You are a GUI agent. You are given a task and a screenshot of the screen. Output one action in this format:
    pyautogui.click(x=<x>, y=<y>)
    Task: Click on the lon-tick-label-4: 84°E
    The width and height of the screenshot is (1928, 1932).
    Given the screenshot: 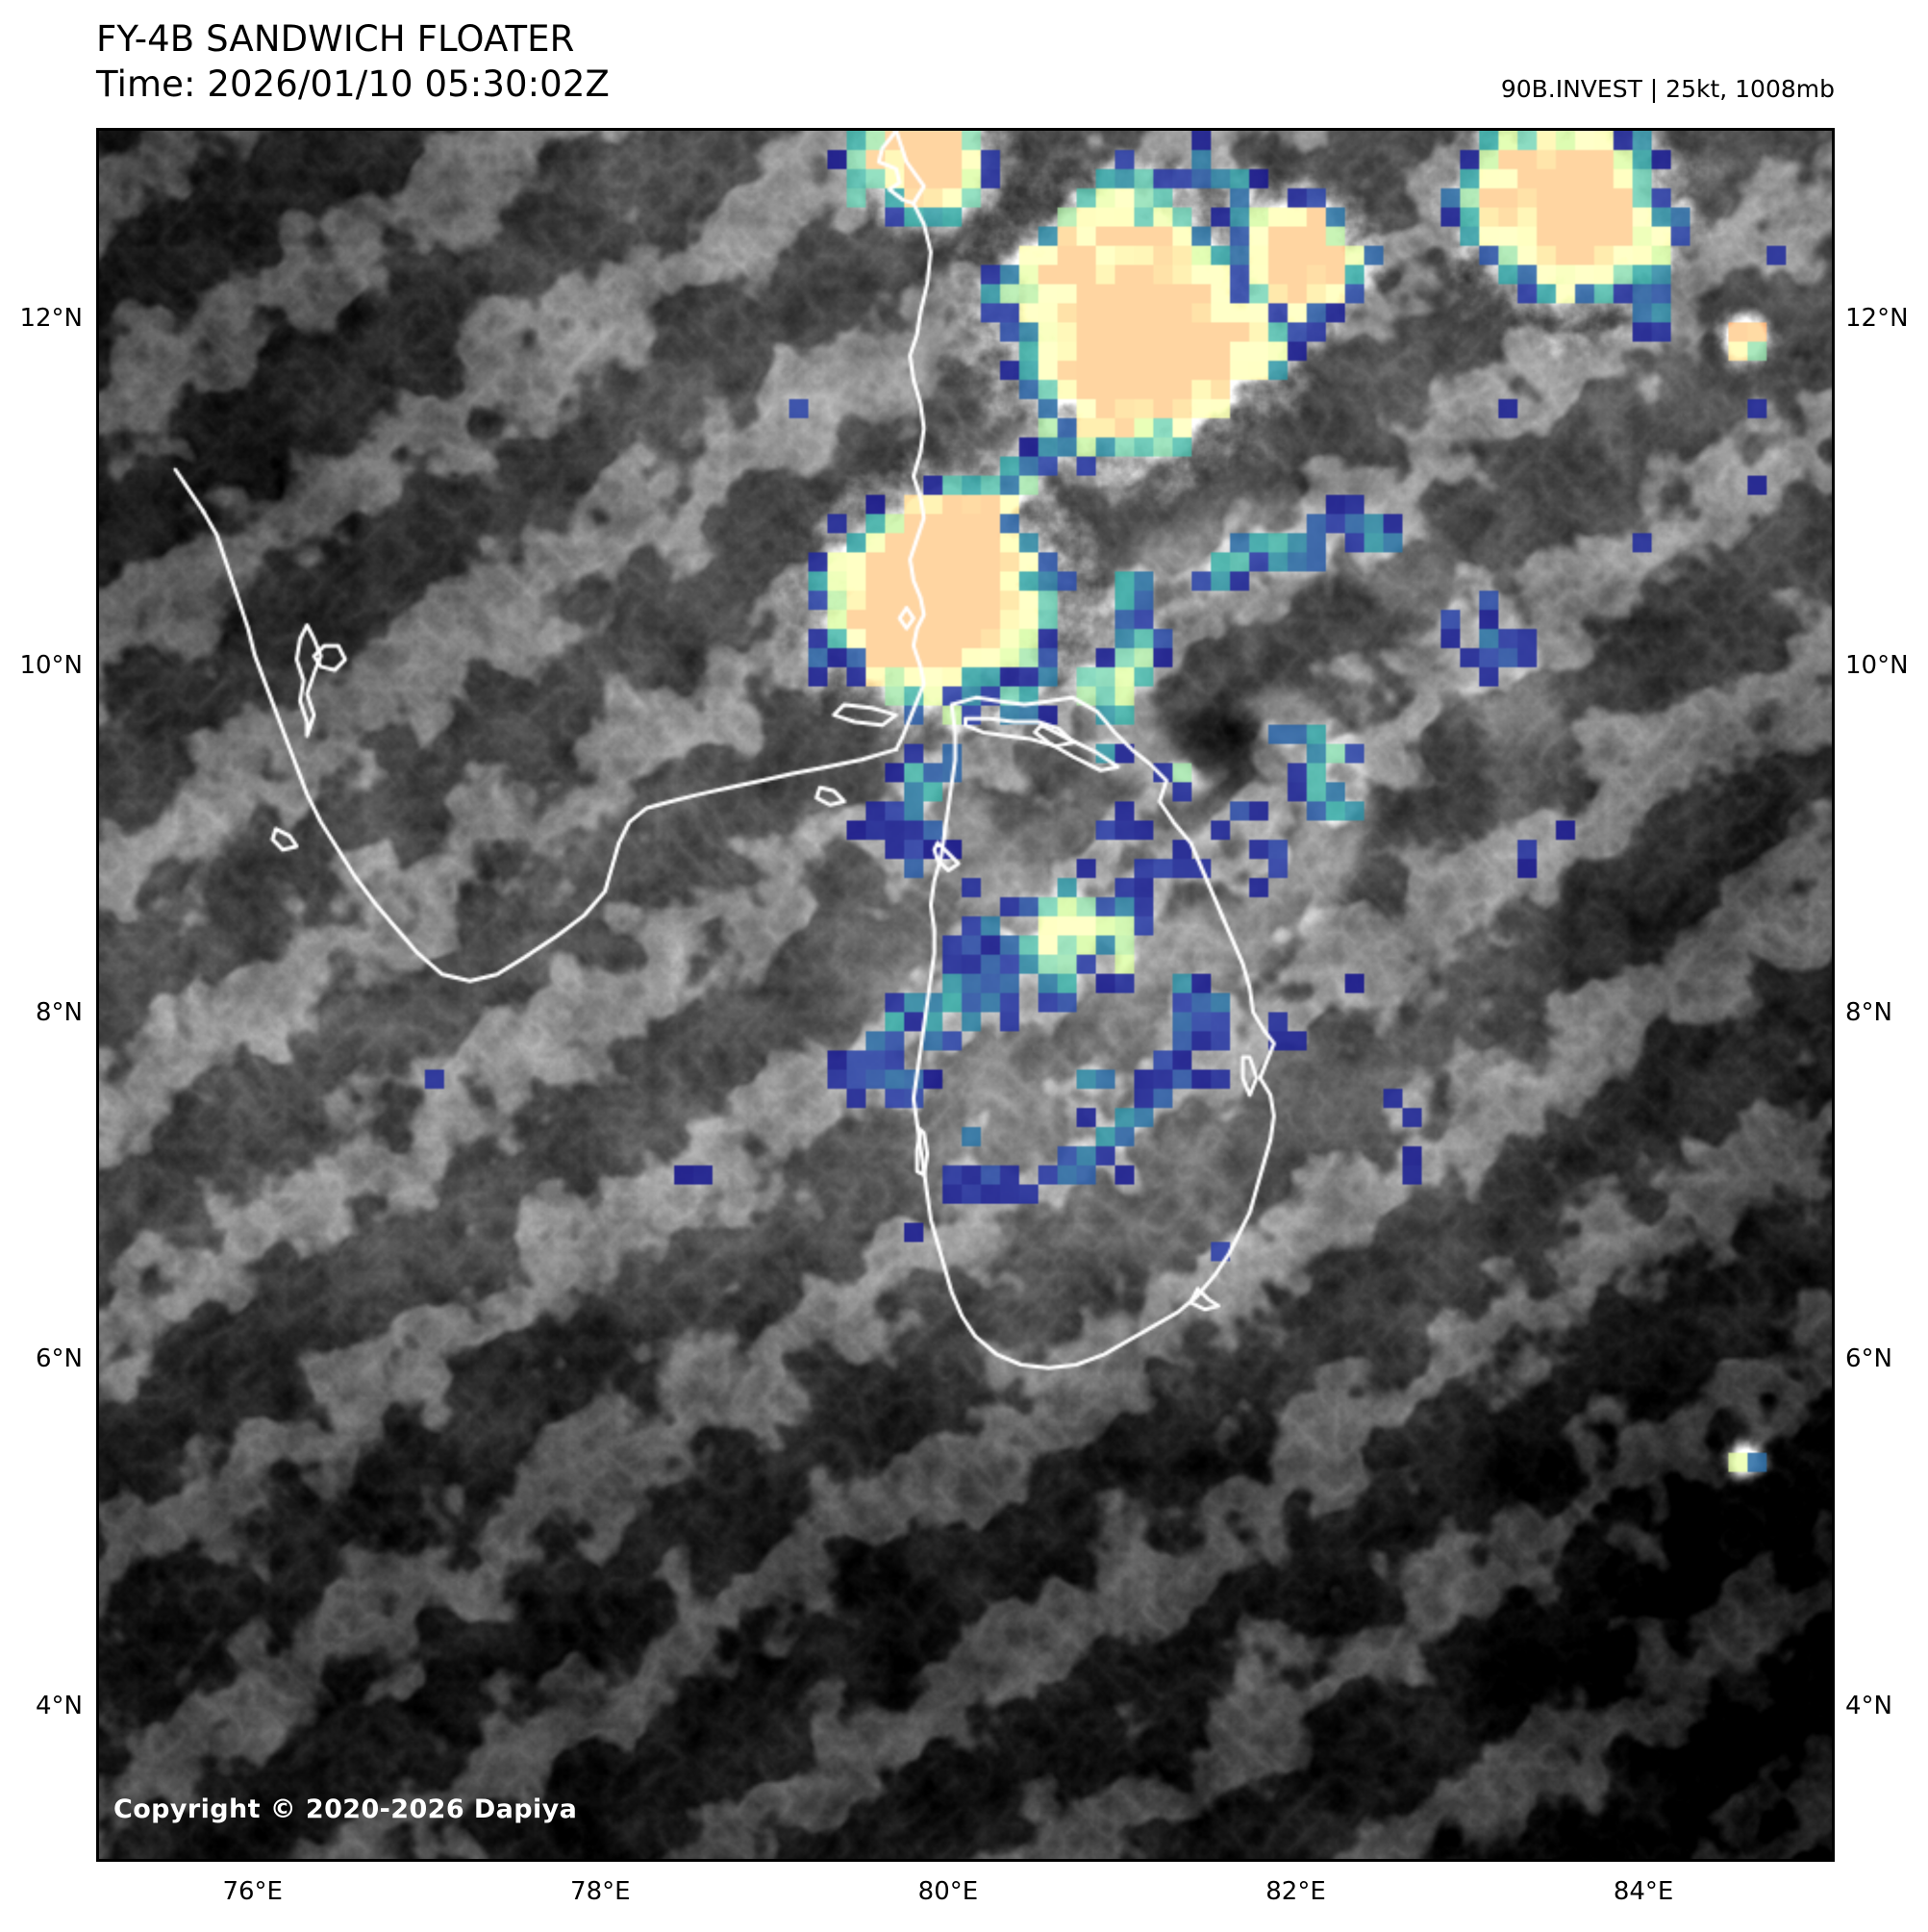 What is the action you would take?
    pyautogui.click(x=1644, y=1891)
    